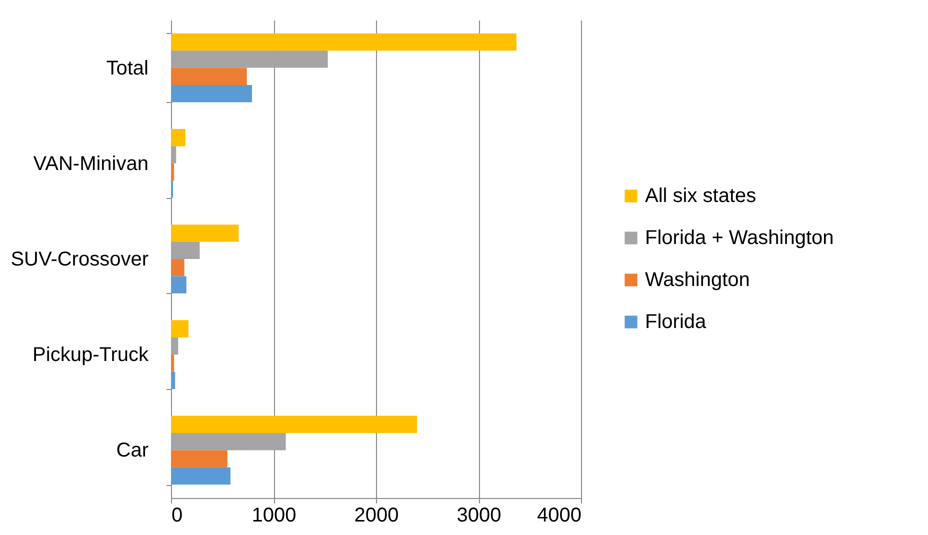 This screenshot has width=928, height=535. What do you see at coordinates (90, 163) in the screenshot?
I see `y-tick-label: VAN-Minivan` at bounding box center [90, 163].